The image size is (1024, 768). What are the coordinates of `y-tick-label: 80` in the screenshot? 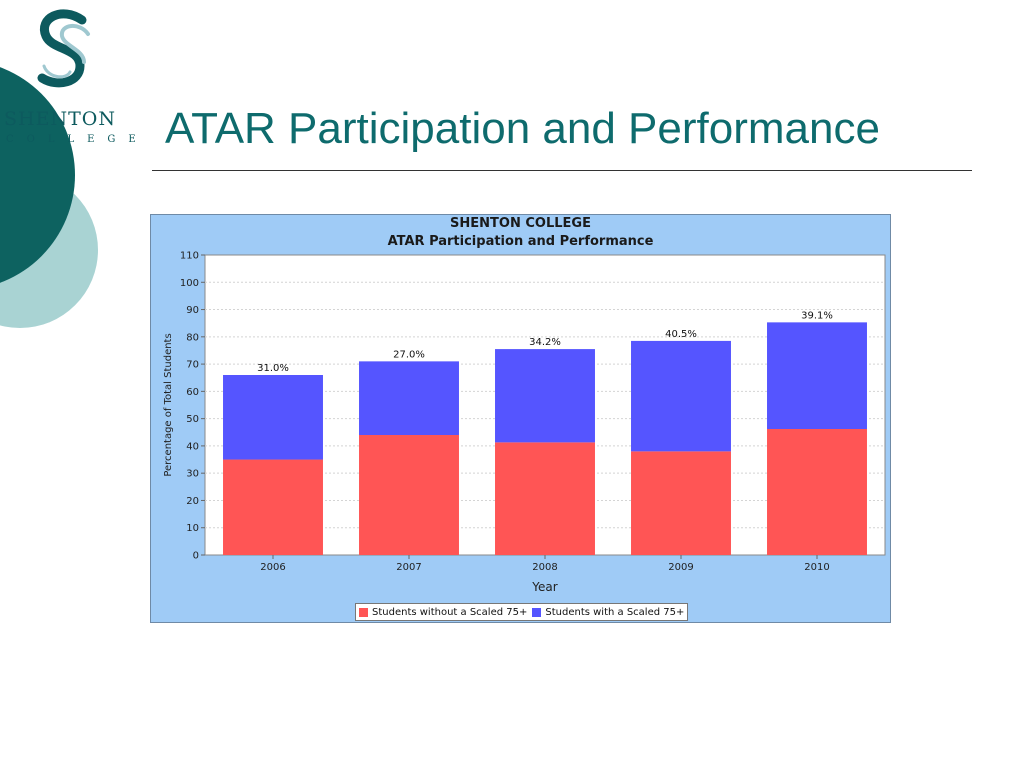 It's located at (192, 337).